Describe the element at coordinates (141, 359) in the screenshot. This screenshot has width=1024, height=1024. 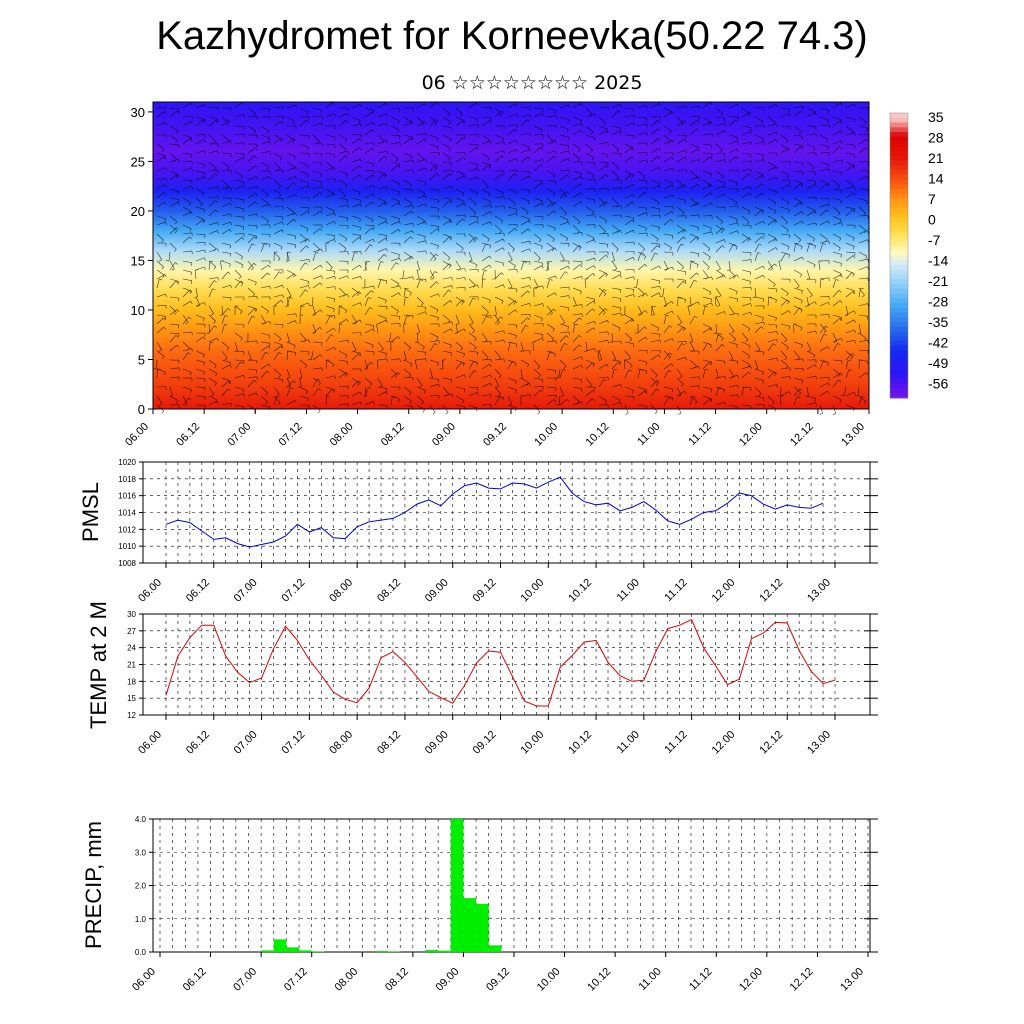
I see `cross-section-ytick-5: 5` at that location.